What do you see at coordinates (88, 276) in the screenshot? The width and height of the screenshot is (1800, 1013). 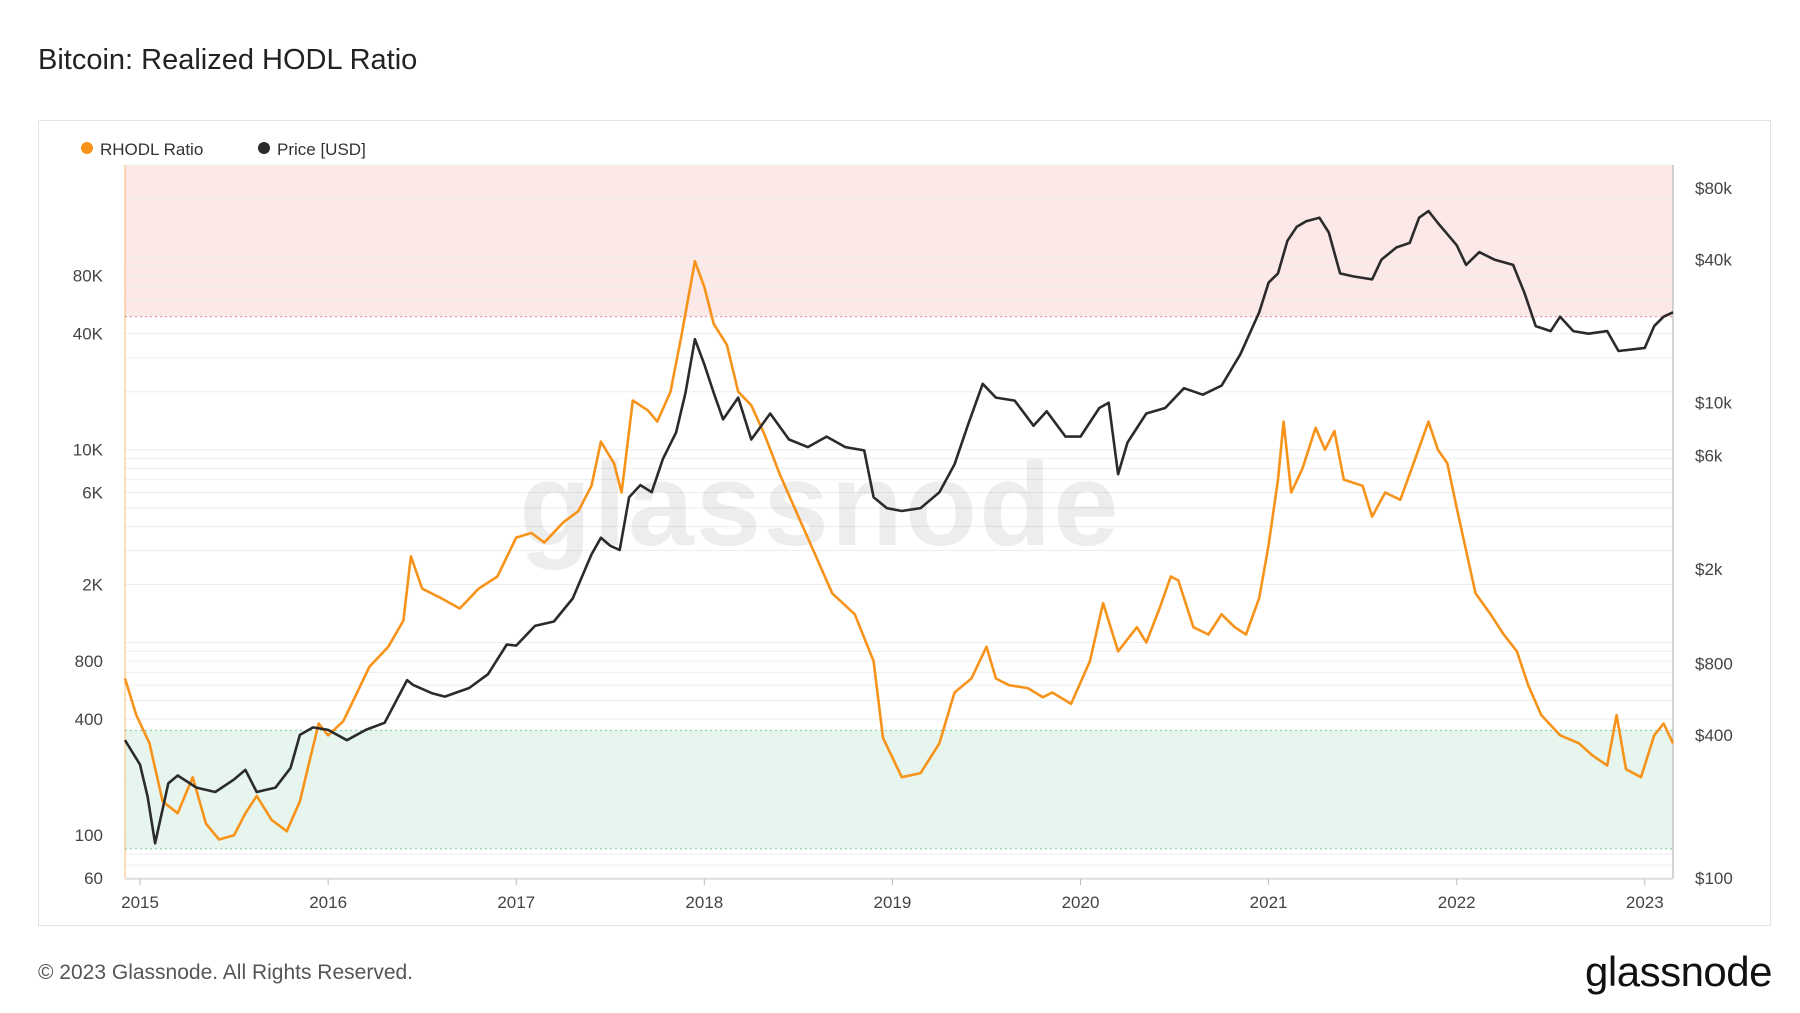 I see `y-left-tick-label: 80K` at bounding box center [88, 276].